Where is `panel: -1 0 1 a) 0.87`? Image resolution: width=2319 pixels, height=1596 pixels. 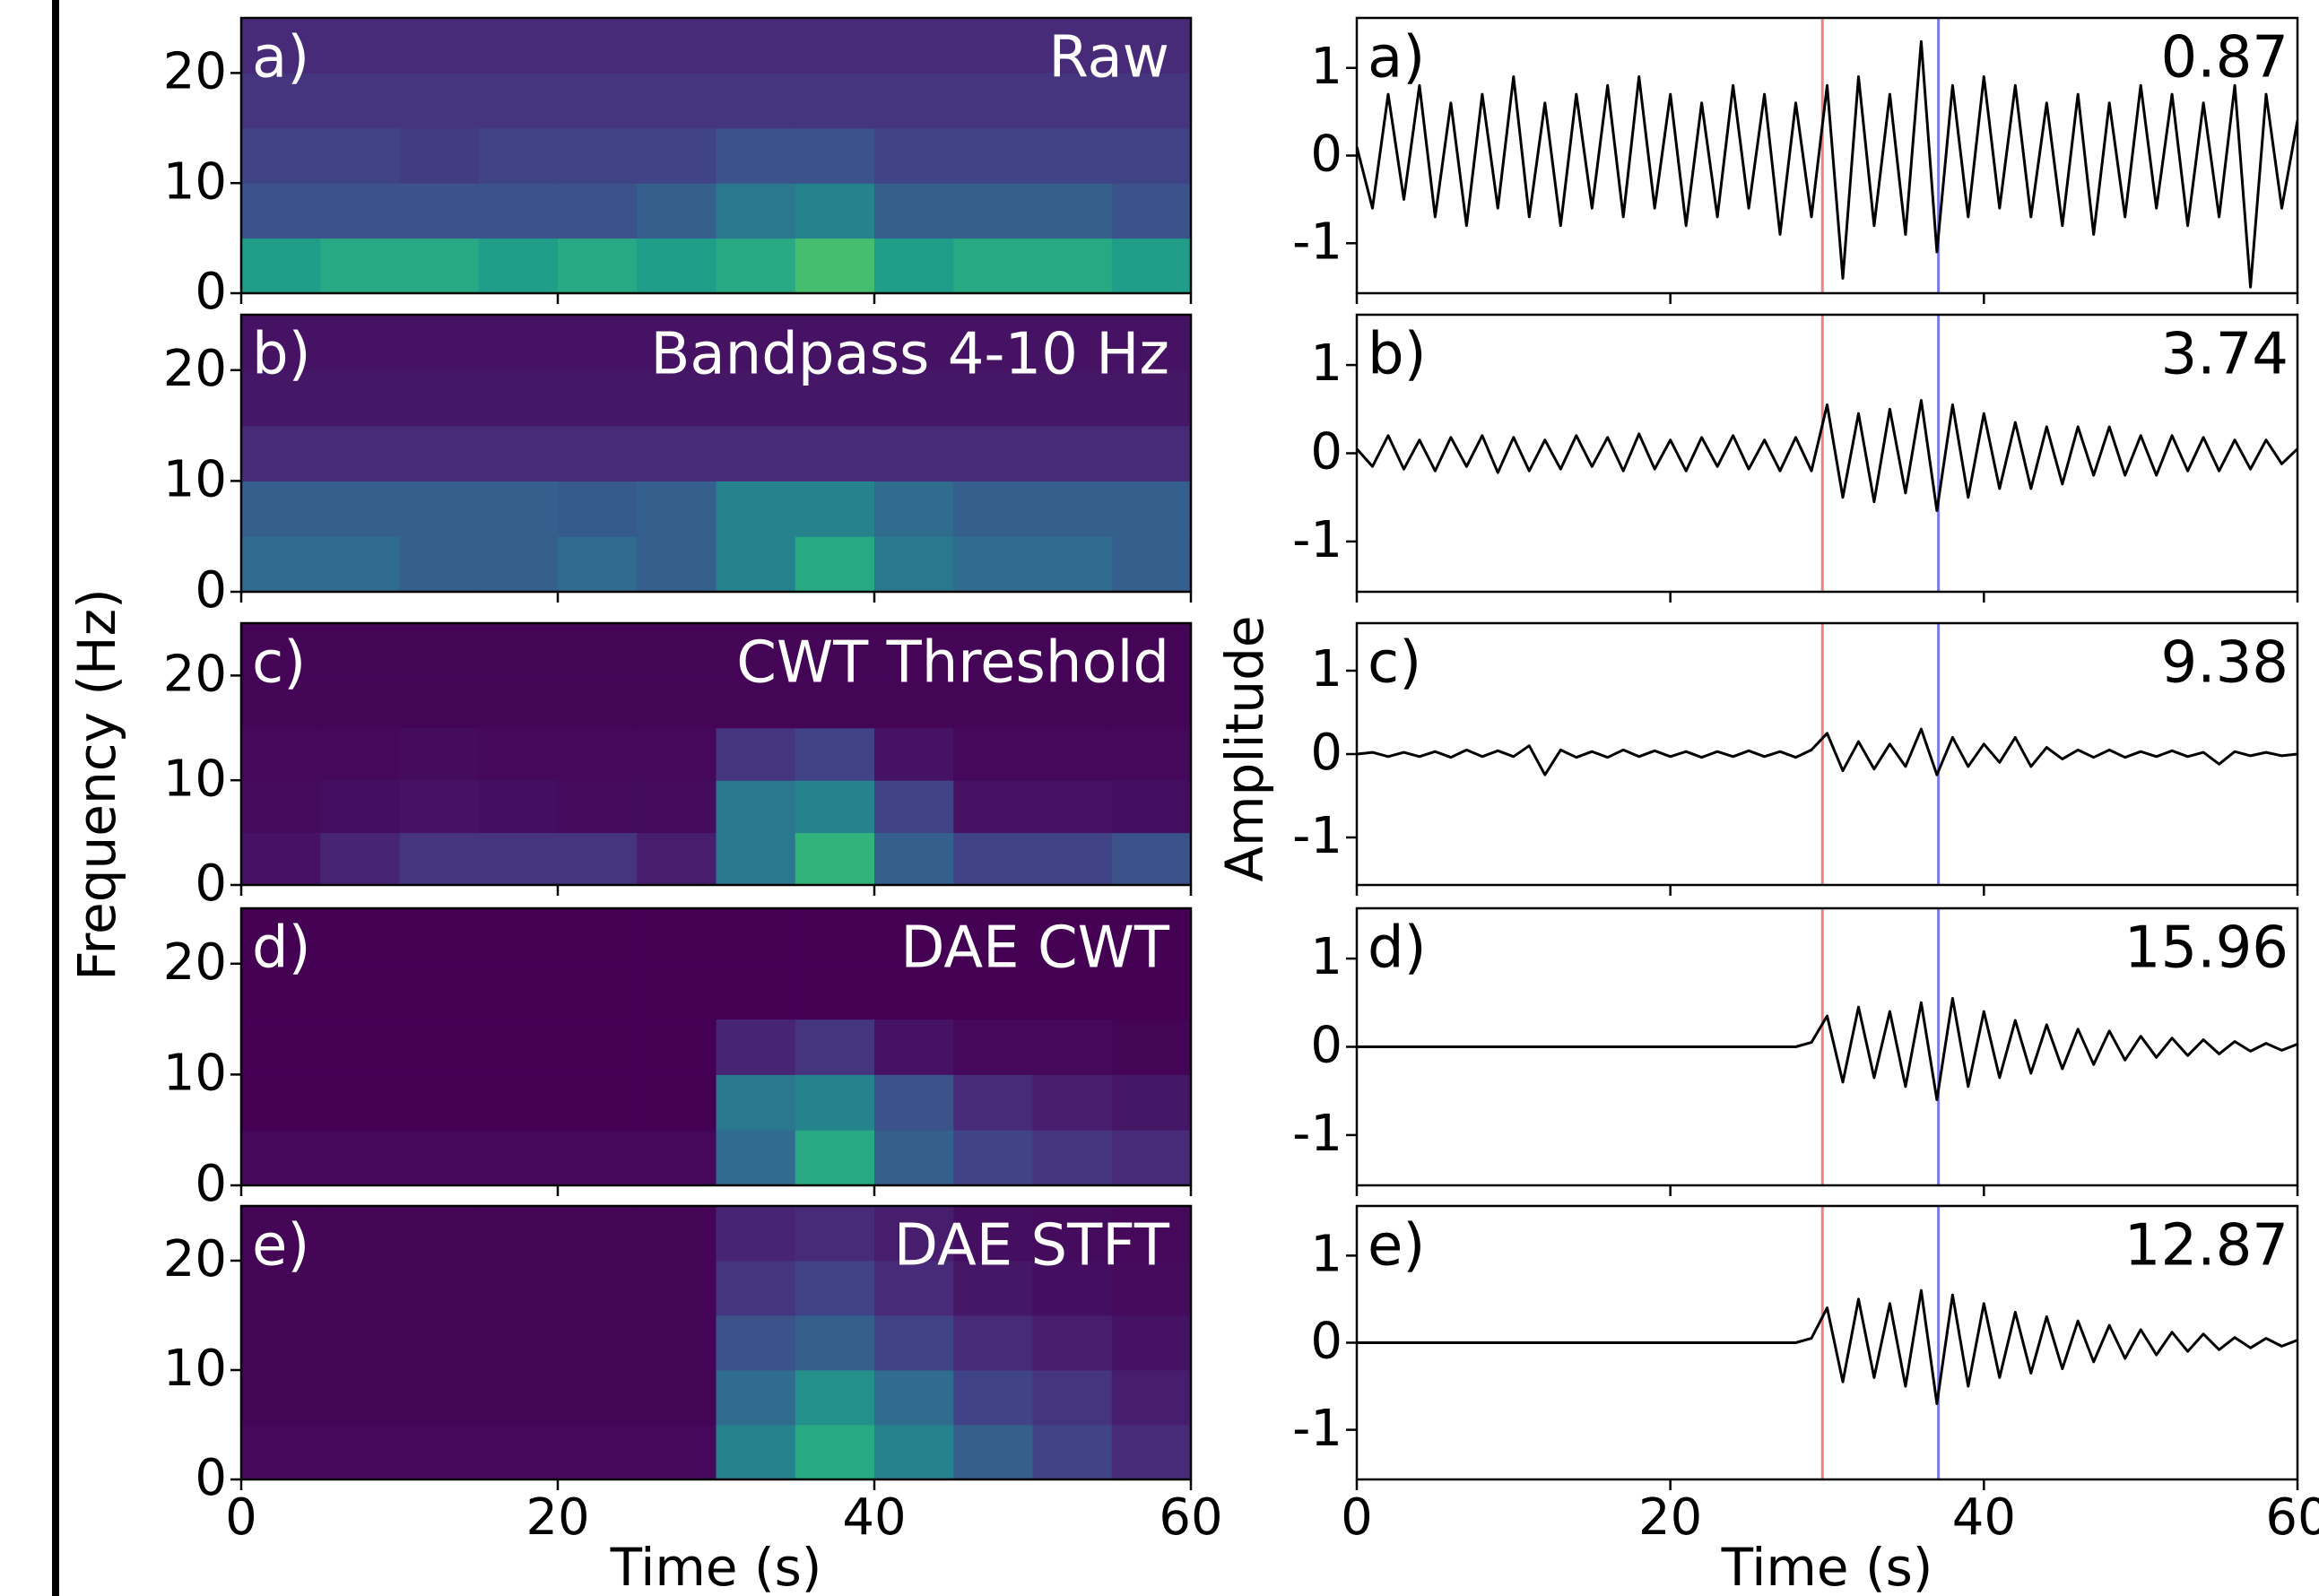 panel: -1 0 1 a) 0.87 is located at coordinates (1795, 160).